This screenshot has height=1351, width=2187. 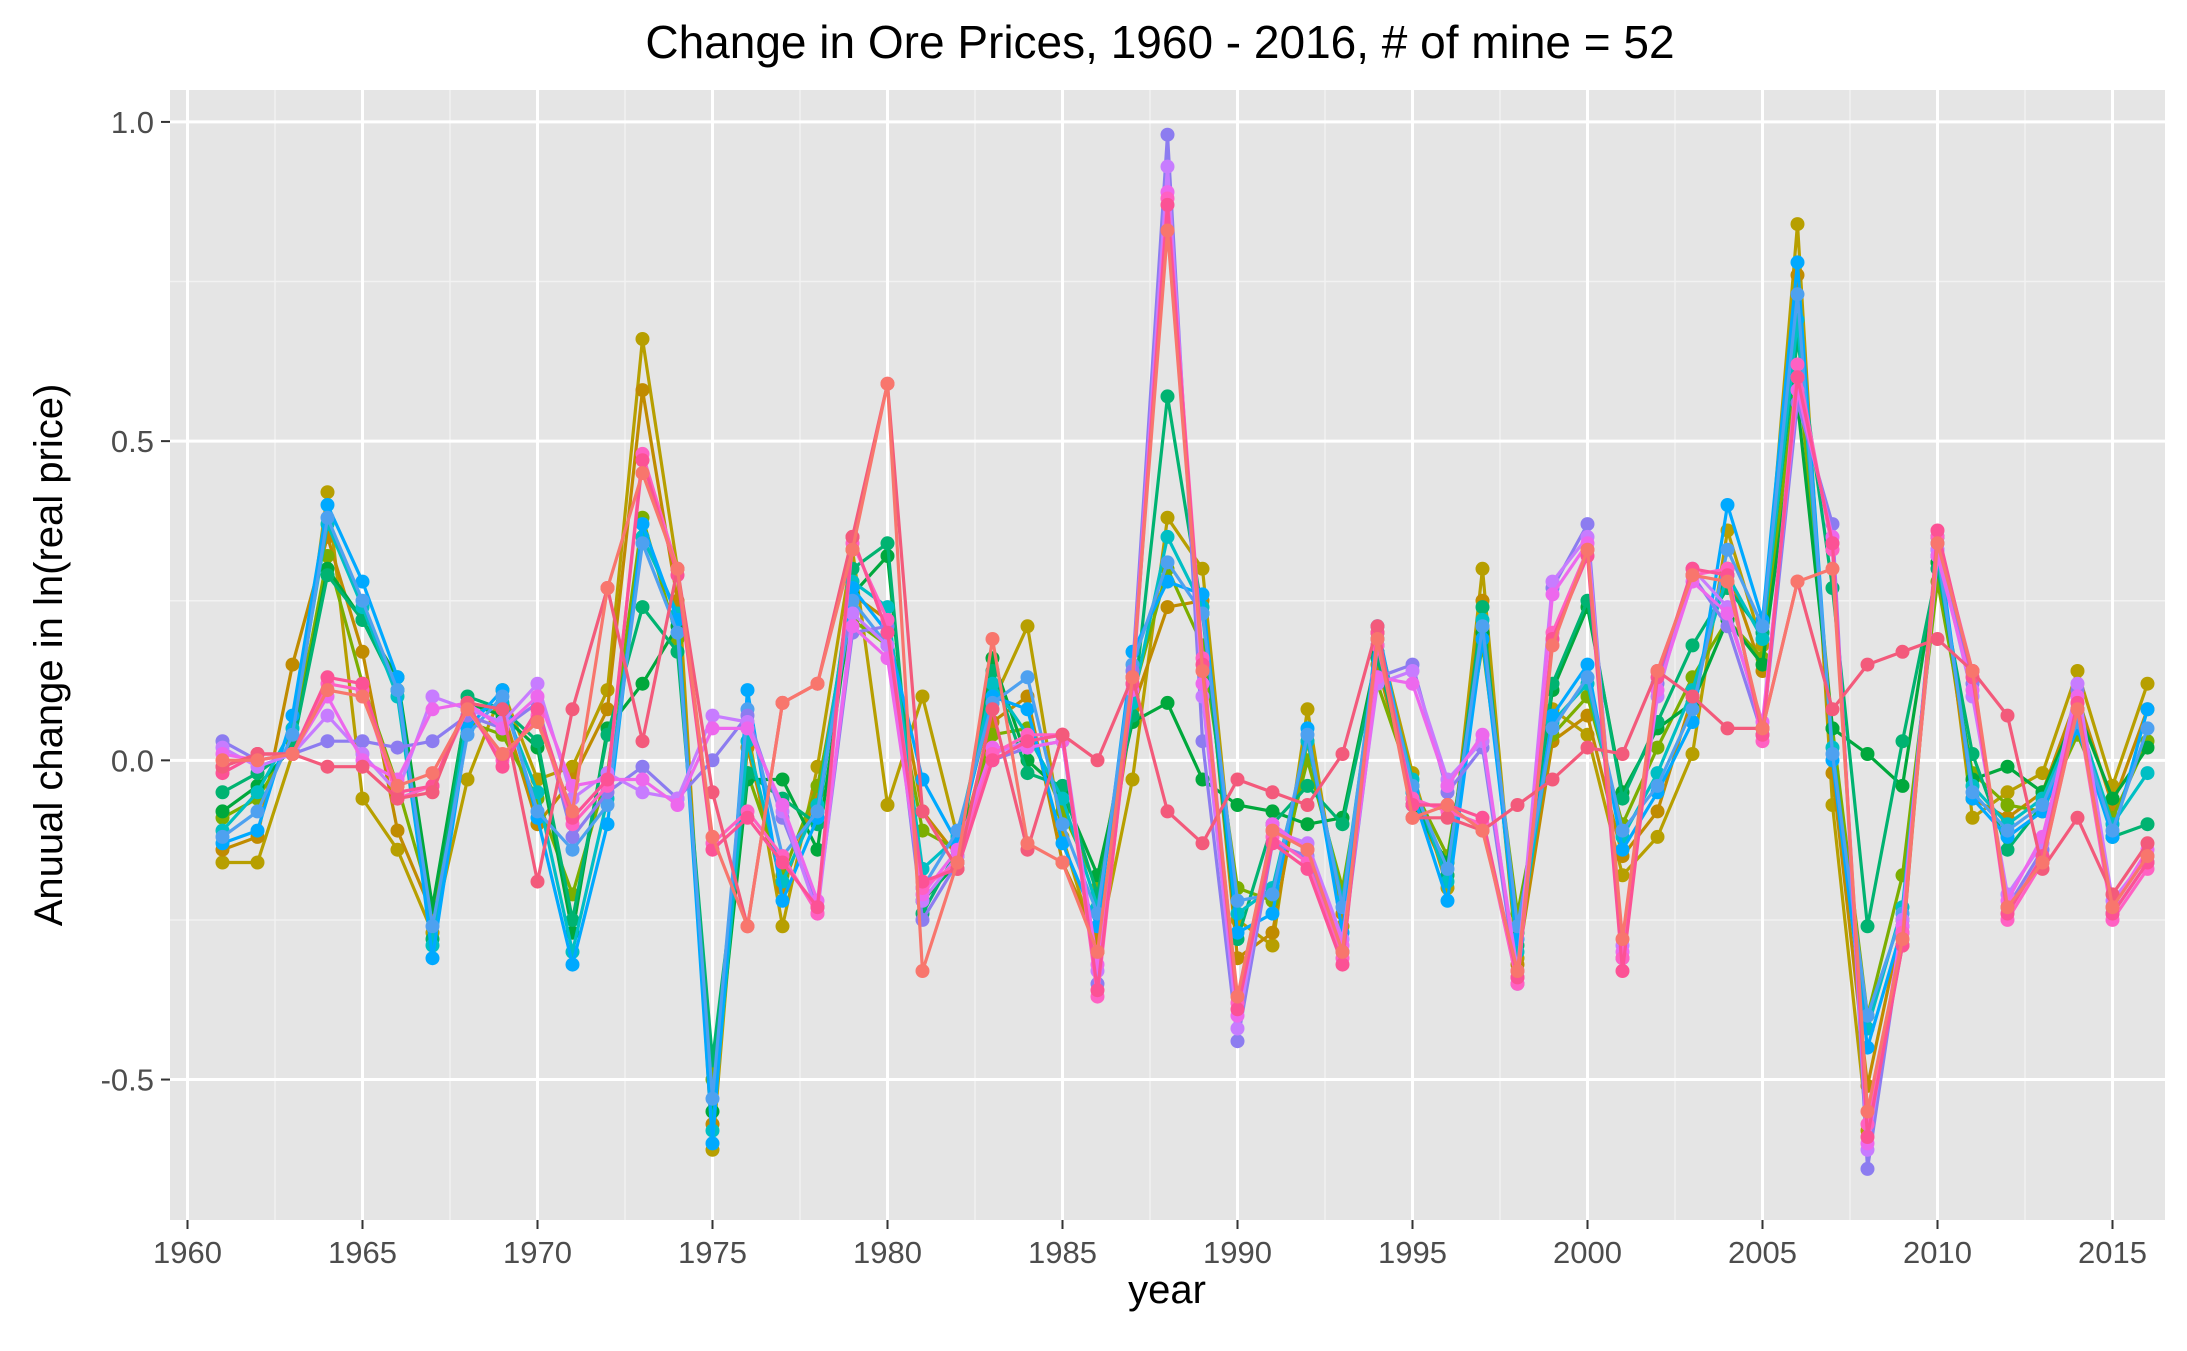 I want to click on x-tick-label: 2000, so click(x=1587, y=1252).